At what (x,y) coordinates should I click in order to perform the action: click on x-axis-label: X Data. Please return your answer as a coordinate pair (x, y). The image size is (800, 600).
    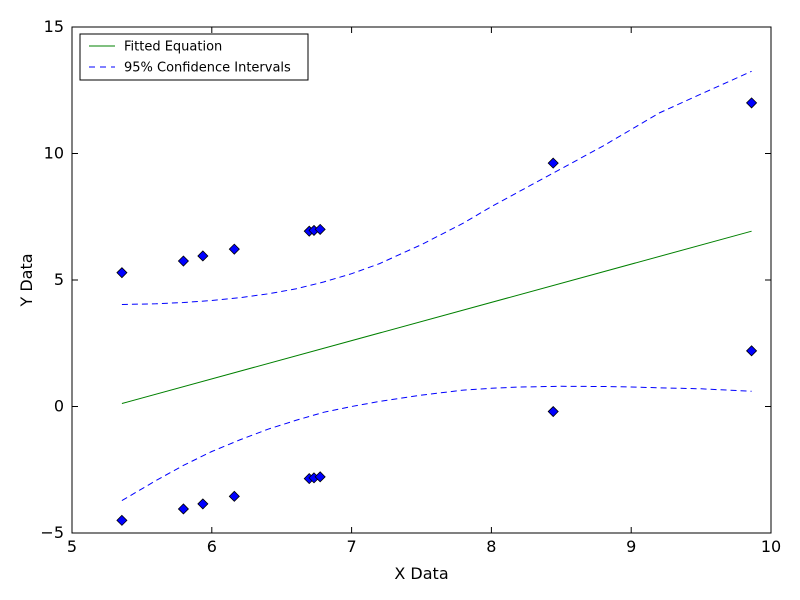
    Looking at the image, I should click on (421, 573).